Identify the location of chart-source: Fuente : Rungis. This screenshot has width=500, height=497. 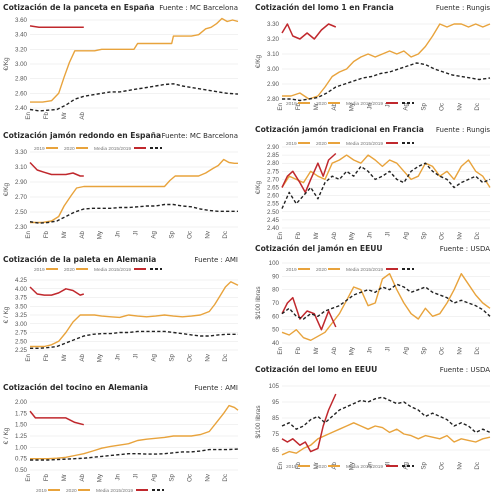
(463, 130).